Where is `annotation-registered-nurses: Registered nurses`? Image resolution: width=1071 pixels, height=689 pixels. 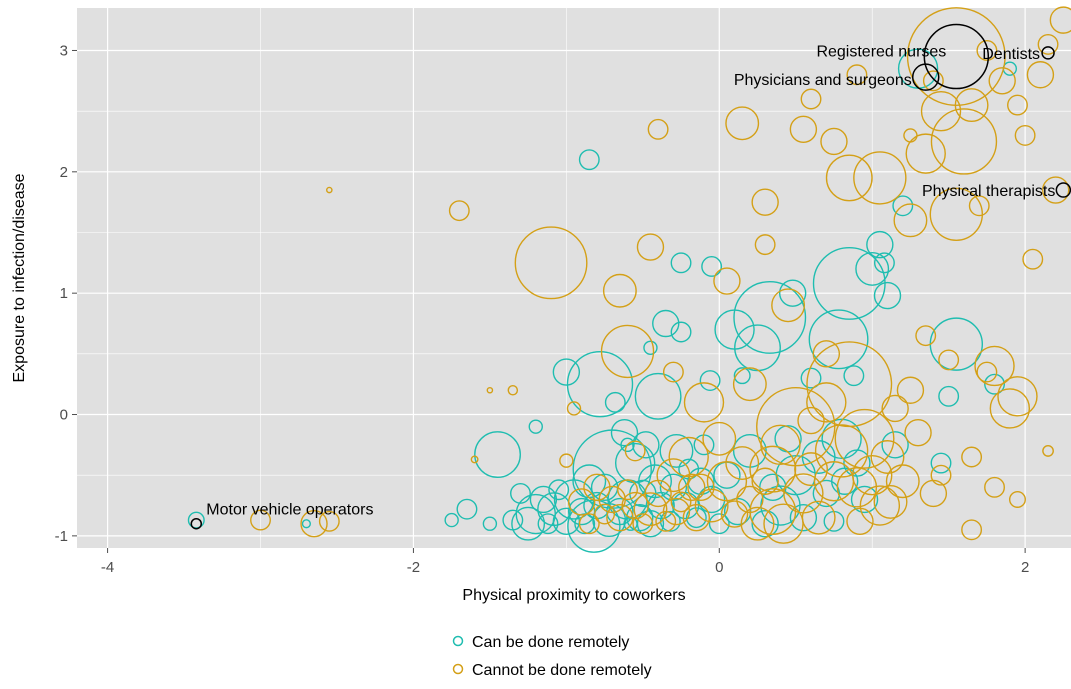 annotation-registered-nurses: Registered nurses is located at coordinates (881, 52).